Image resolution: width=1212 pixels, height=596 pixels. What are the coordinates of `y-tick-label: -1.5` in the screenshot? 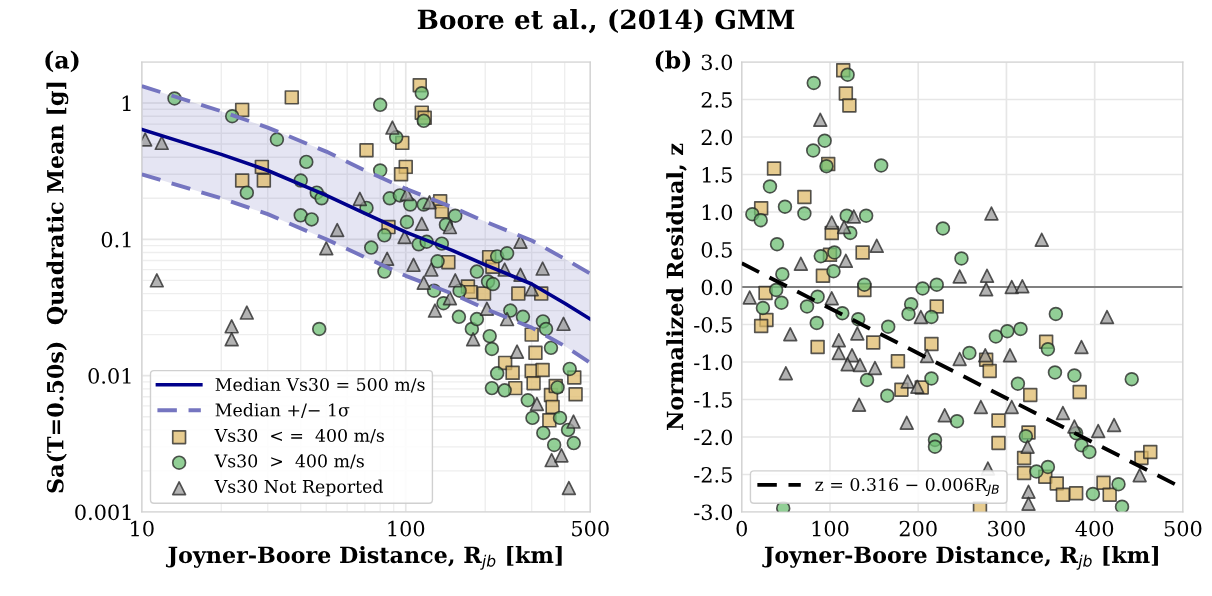 It's located at (713, 399).